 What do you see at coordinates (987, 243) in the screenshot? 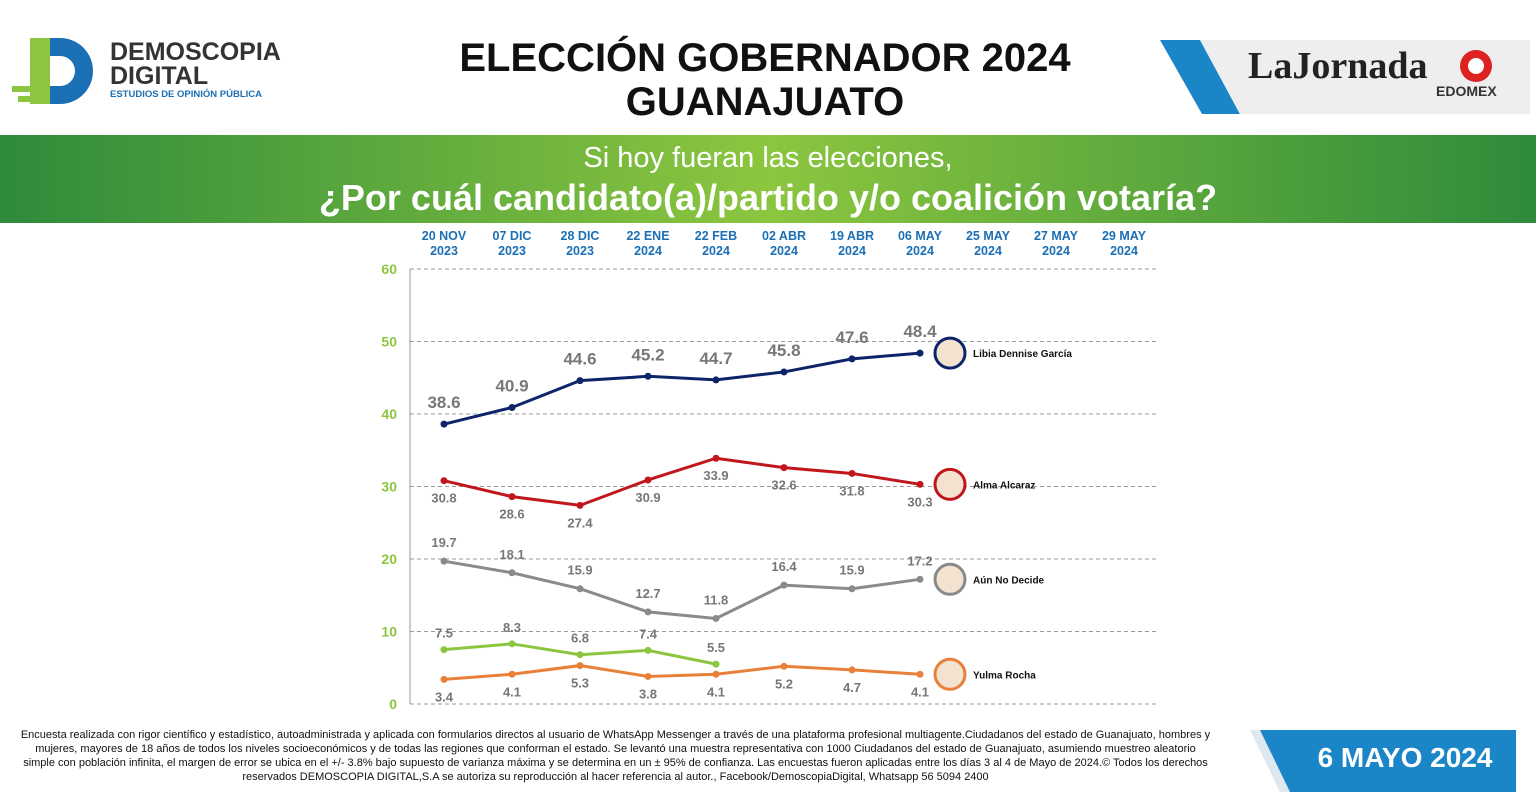
I see `x-tick-label: 25 MAY 2024` at bounding box center [987, 243].